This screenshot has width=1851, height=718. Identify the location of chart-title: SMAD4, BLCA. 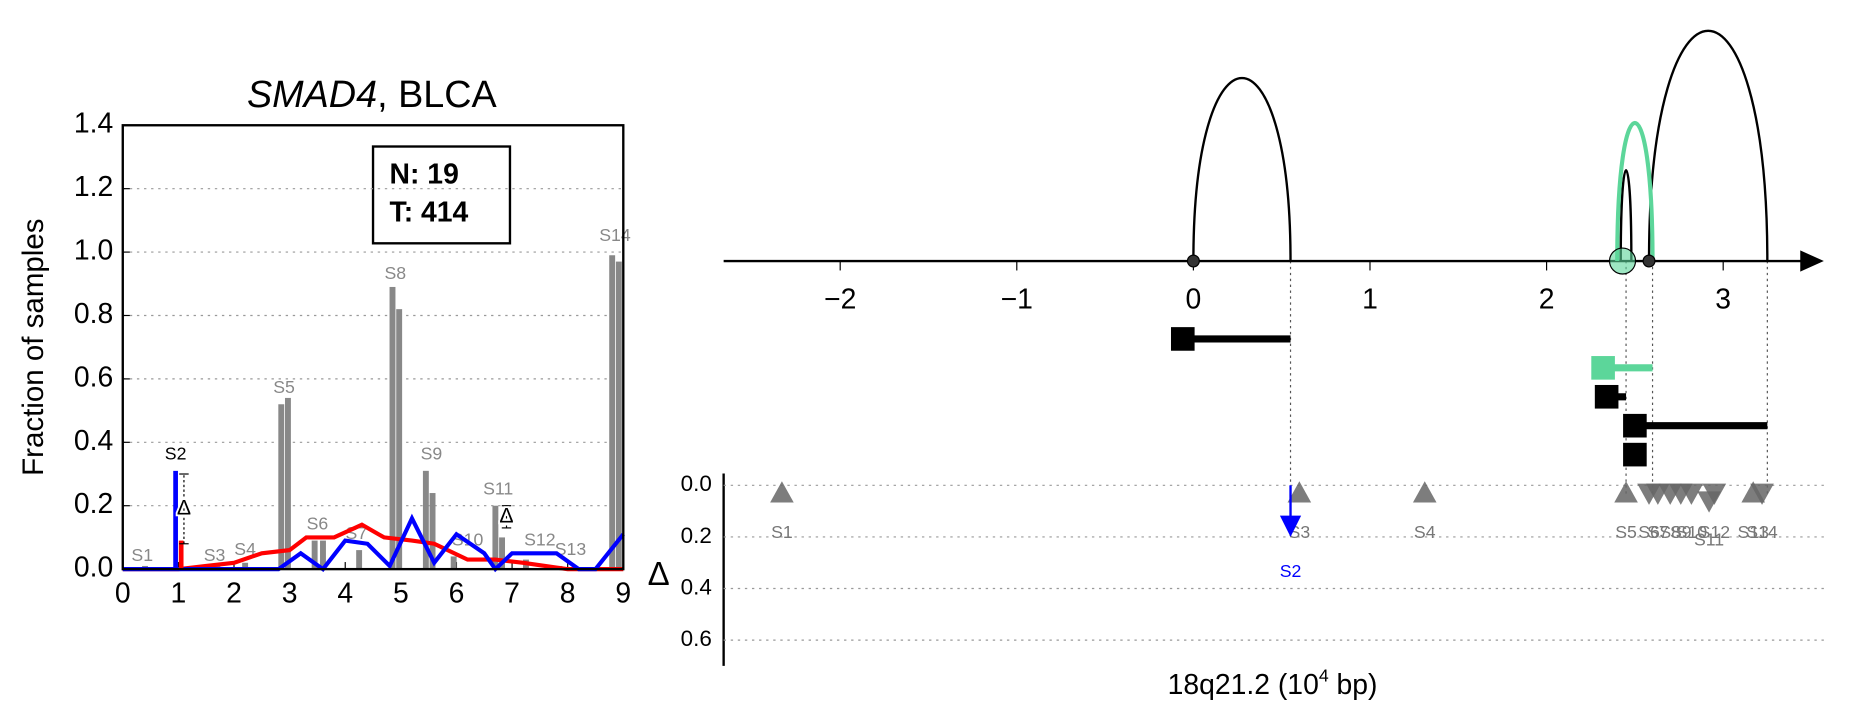
(372, 95).